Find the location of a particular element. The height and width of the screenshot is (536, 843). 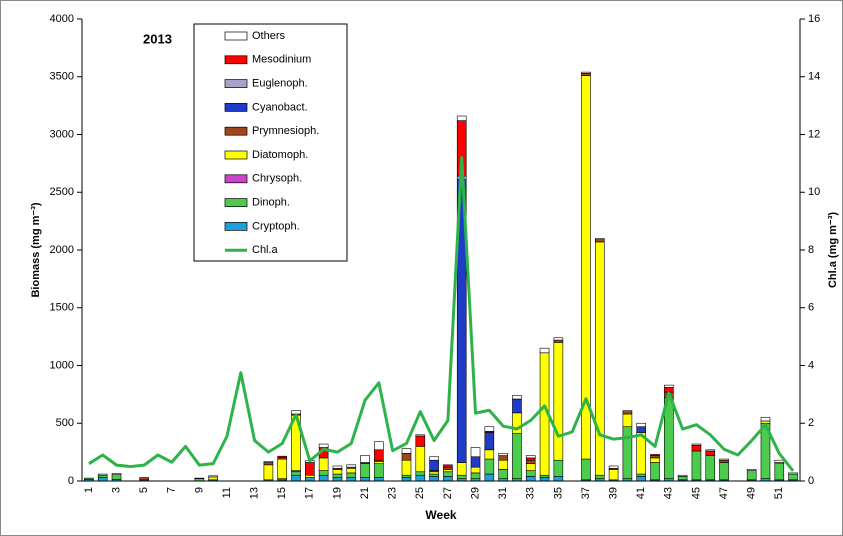

y-tick-label: 3500 is located at coordinates (62, 77).